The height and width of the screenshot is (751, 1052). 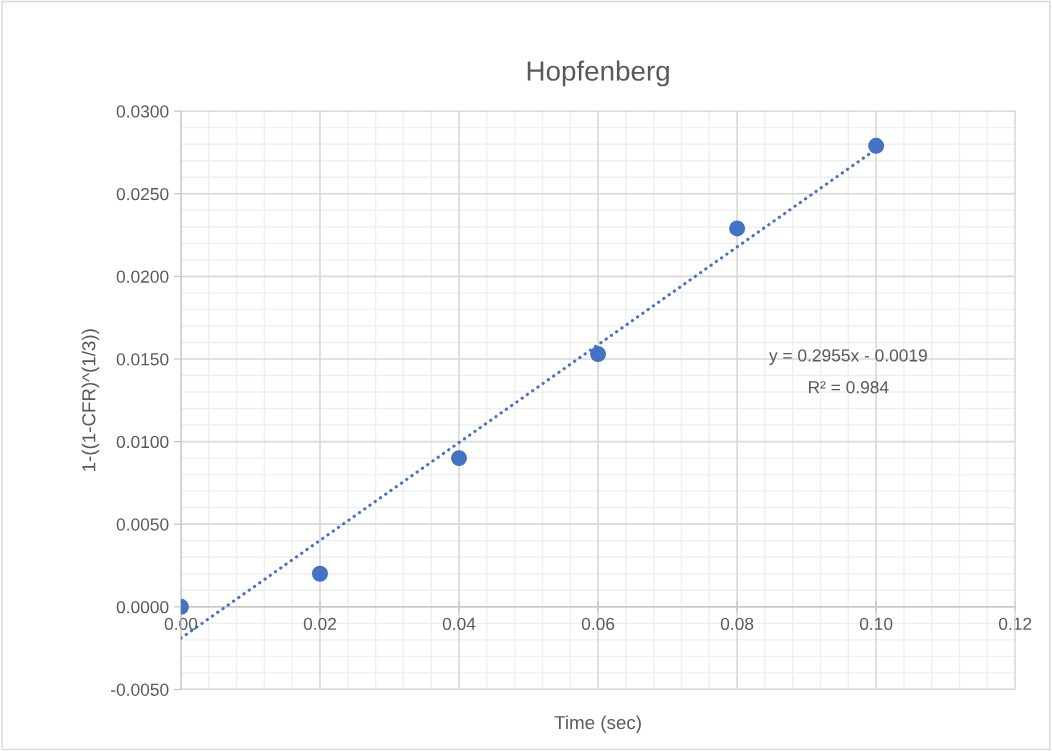 What do you see at coordinates (140, 689) in the screenshot?
I see `y-tick-label: -0.0050` at bounding box center [140, 689].